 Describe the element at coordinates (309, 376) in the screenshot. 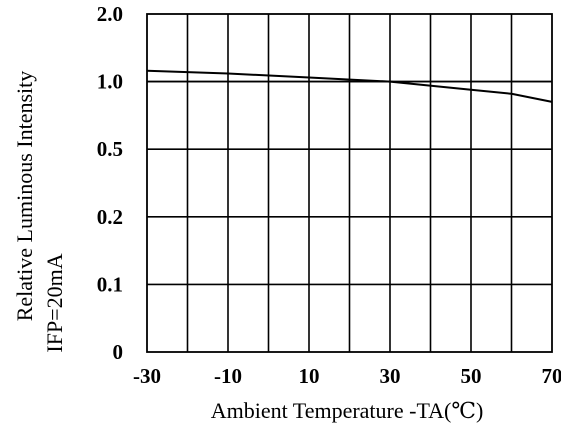

I see `x-tick-label: 10` at that location.